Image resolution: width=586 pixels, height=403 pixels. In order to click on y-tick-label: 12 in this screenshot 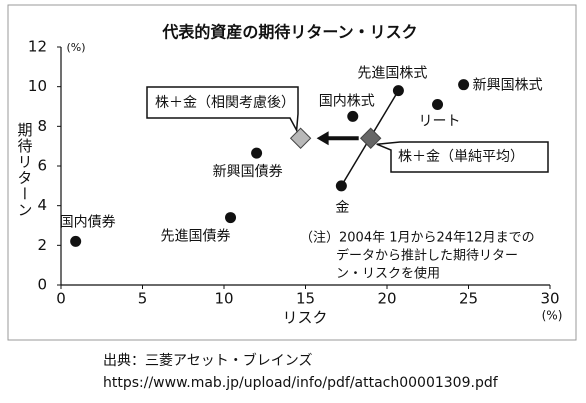, I will do `click(37, 47)`.